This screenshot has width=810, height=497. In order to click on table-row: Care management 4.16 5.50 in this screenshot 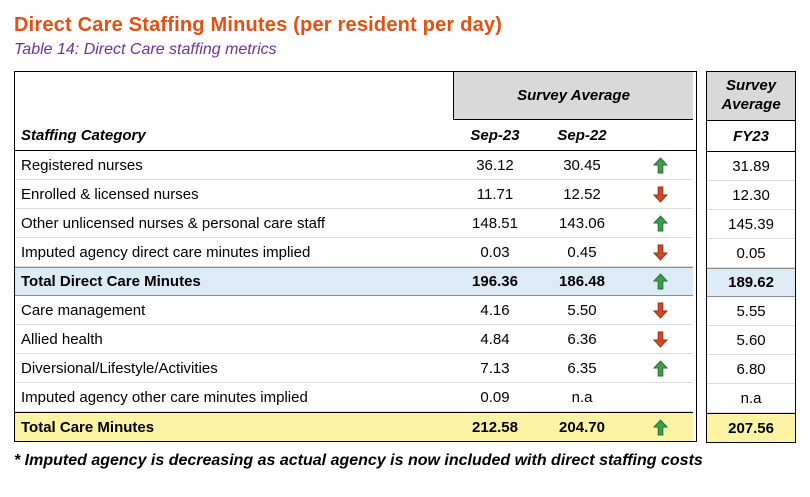, I will do `click(355, 310)`.